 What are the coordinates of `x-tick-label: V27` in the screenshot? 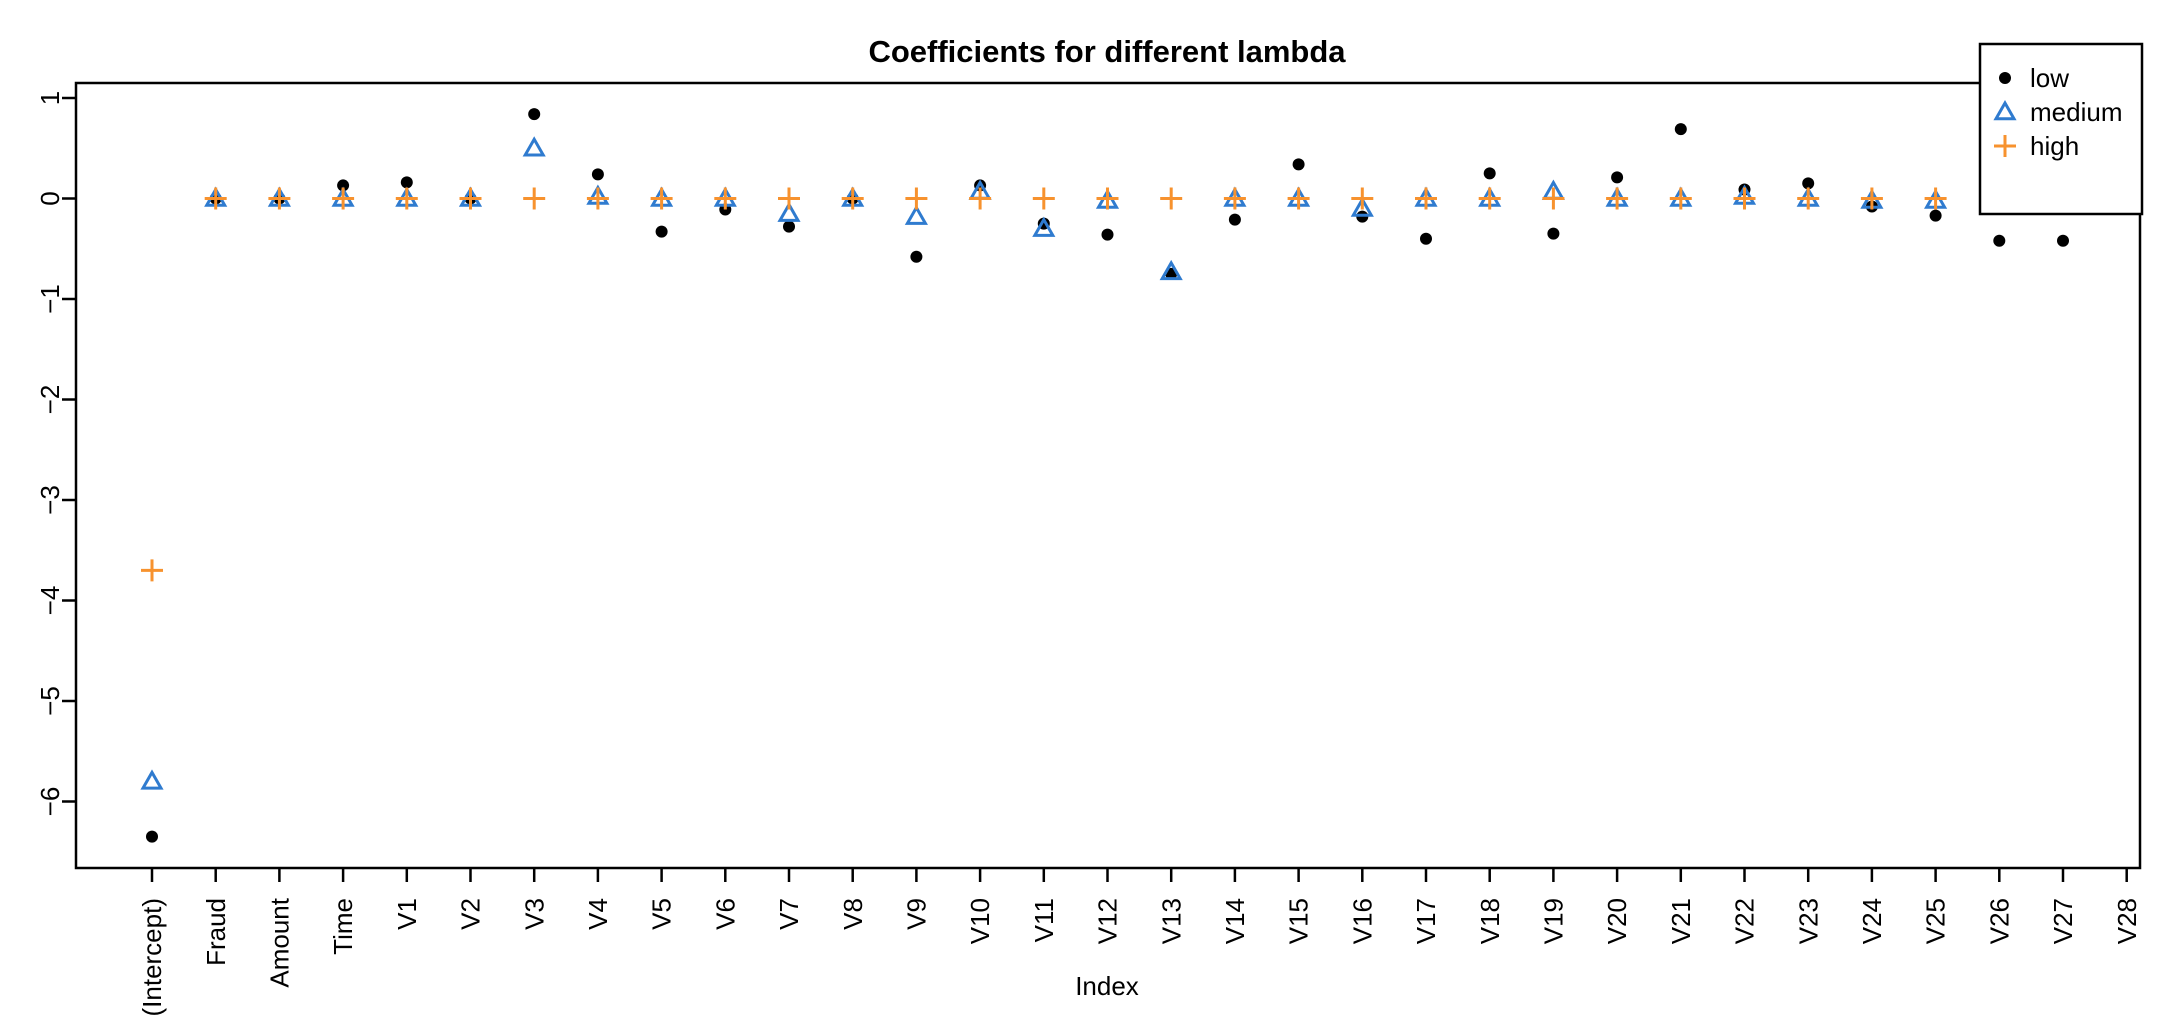 It's located at (2063, 921).